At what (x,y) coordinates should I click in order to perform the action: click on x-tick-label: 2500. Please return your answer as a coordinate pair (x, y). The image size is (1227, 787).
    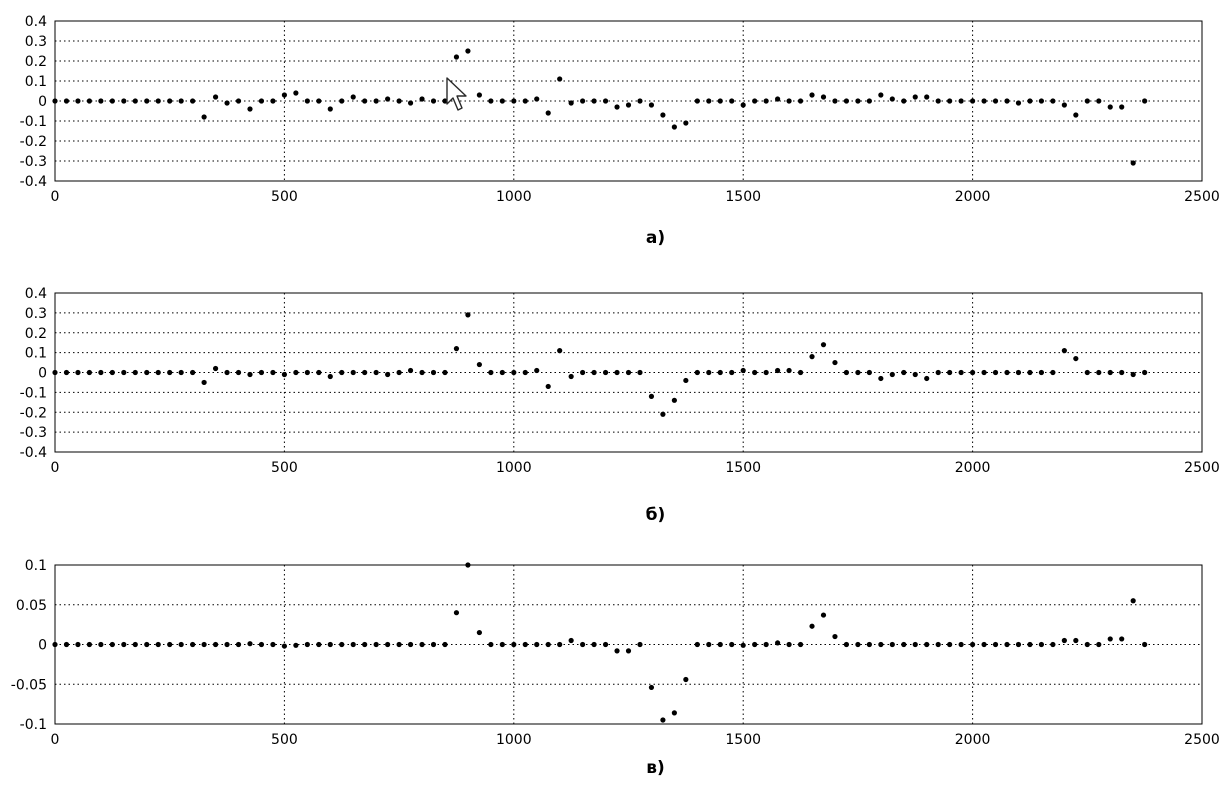
    Looking at the image, I should click on (1202, 197).